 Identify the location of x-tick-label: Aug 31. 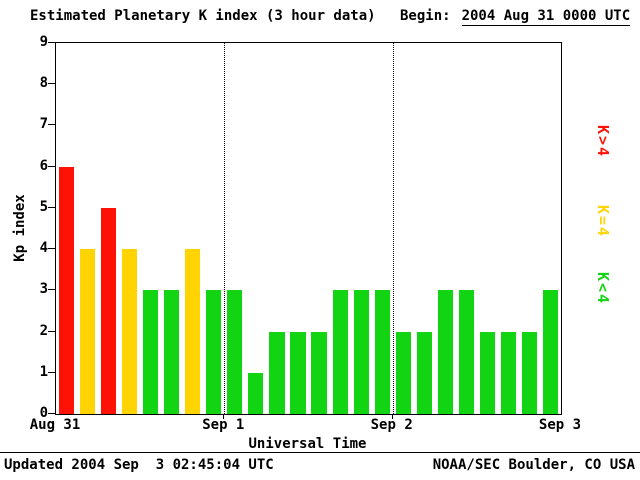
(55, 425).